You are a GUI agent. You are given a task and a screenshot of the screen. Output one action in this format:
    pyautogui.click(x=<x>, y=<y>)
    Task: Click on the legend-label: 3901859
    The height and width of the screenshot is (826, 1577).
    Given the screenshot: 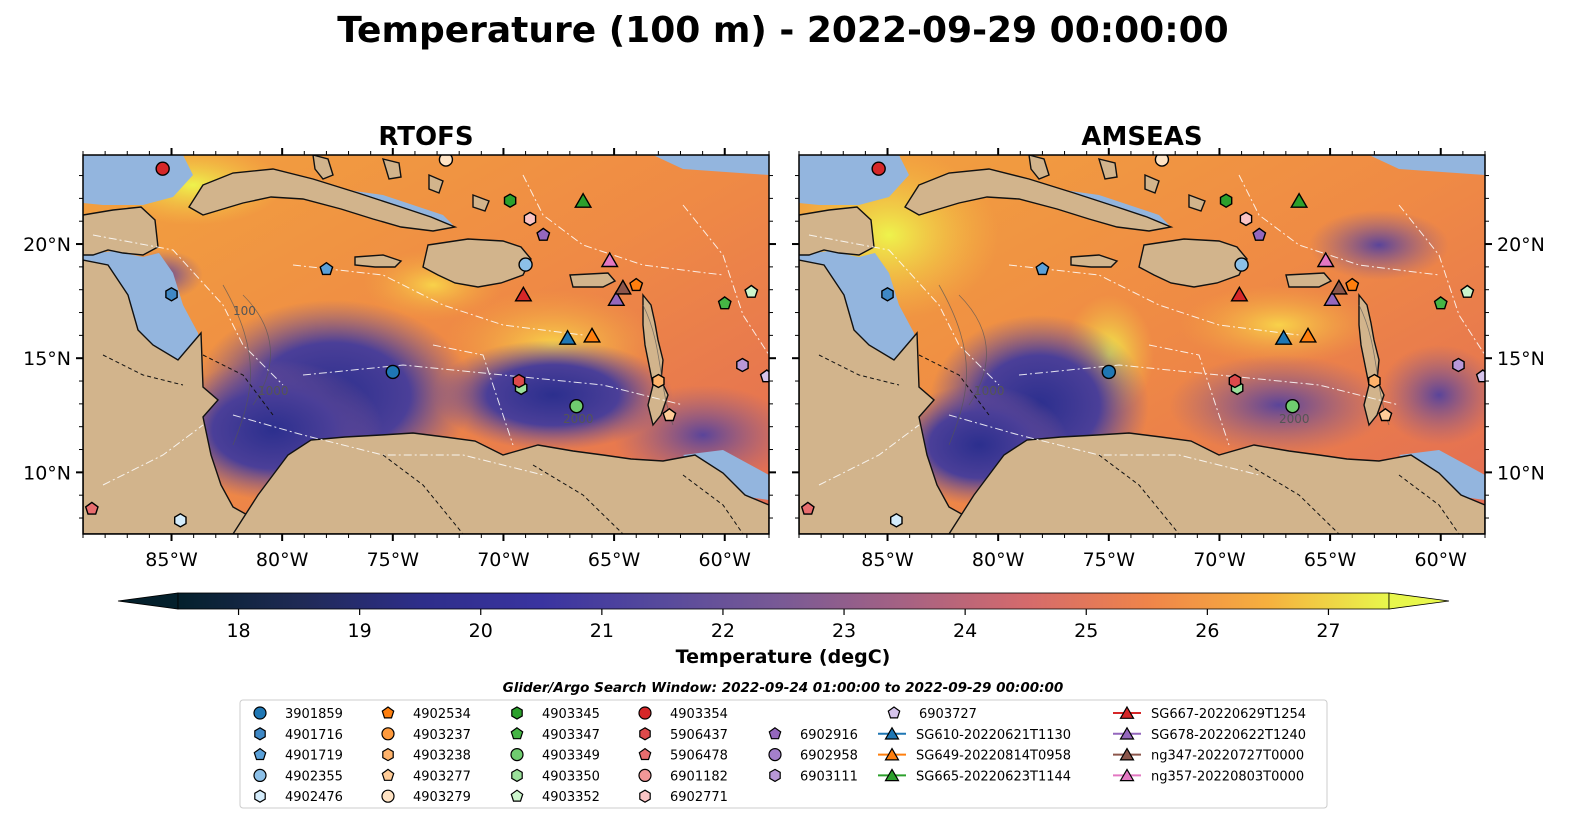 What is the action you would take?
    pyautogui.click(x=314, y=714)
    